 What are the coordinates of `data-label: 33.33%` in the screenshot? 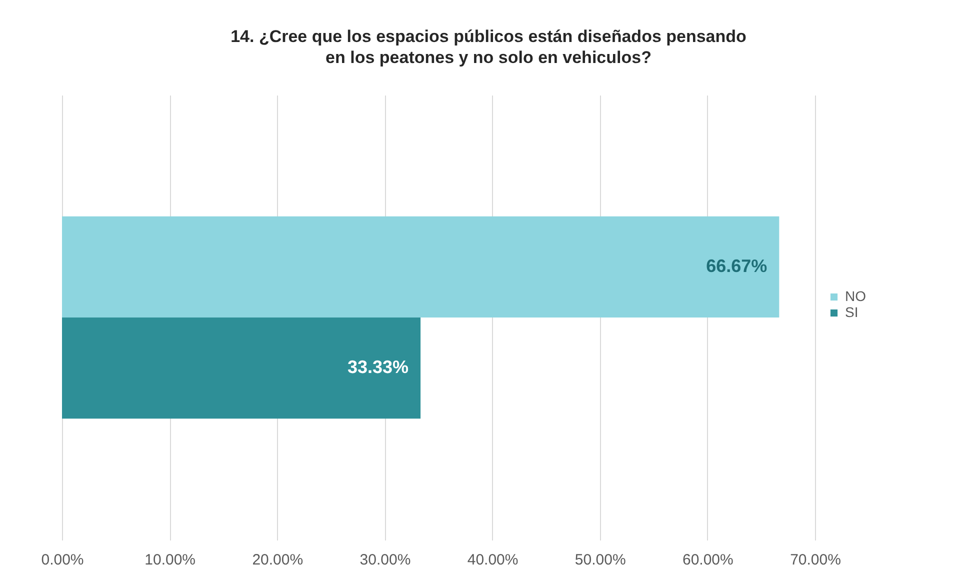 It's located at (378, 367).